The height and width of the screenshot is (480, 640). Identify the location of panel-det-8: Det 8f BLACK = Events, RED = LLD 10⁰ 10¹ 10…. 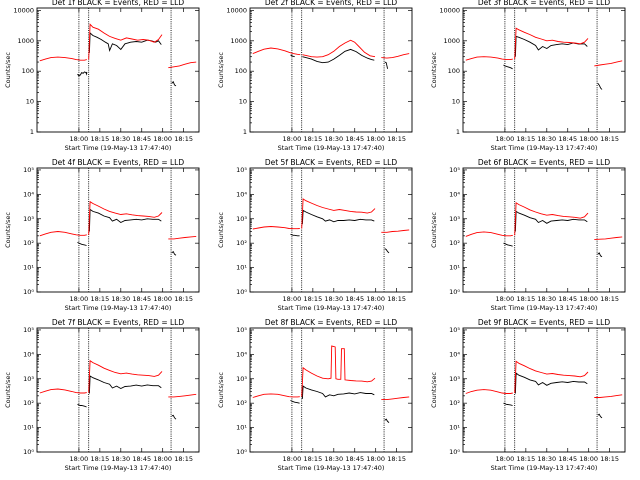
(315, 395).